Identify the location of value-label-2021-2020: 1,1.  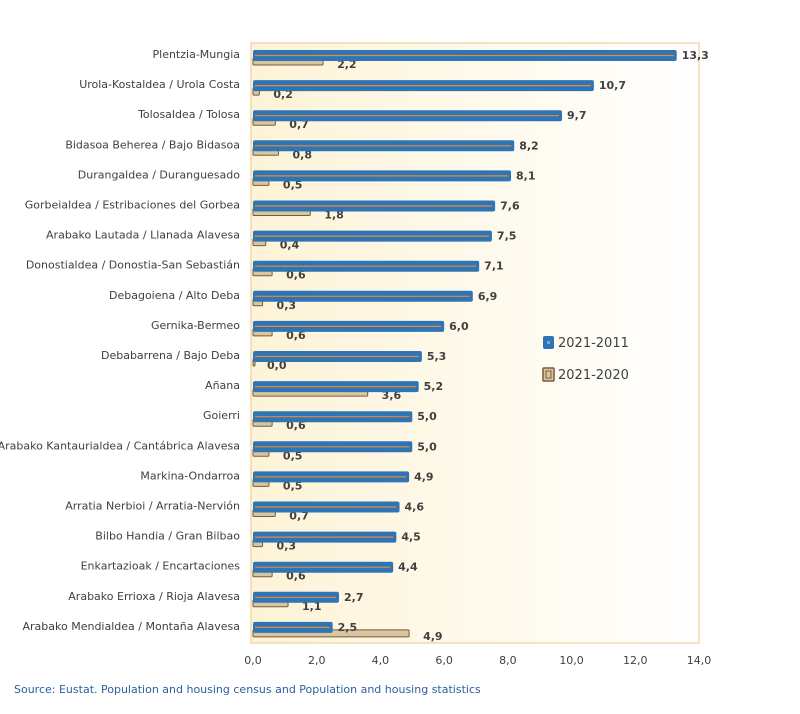
(312, 606).